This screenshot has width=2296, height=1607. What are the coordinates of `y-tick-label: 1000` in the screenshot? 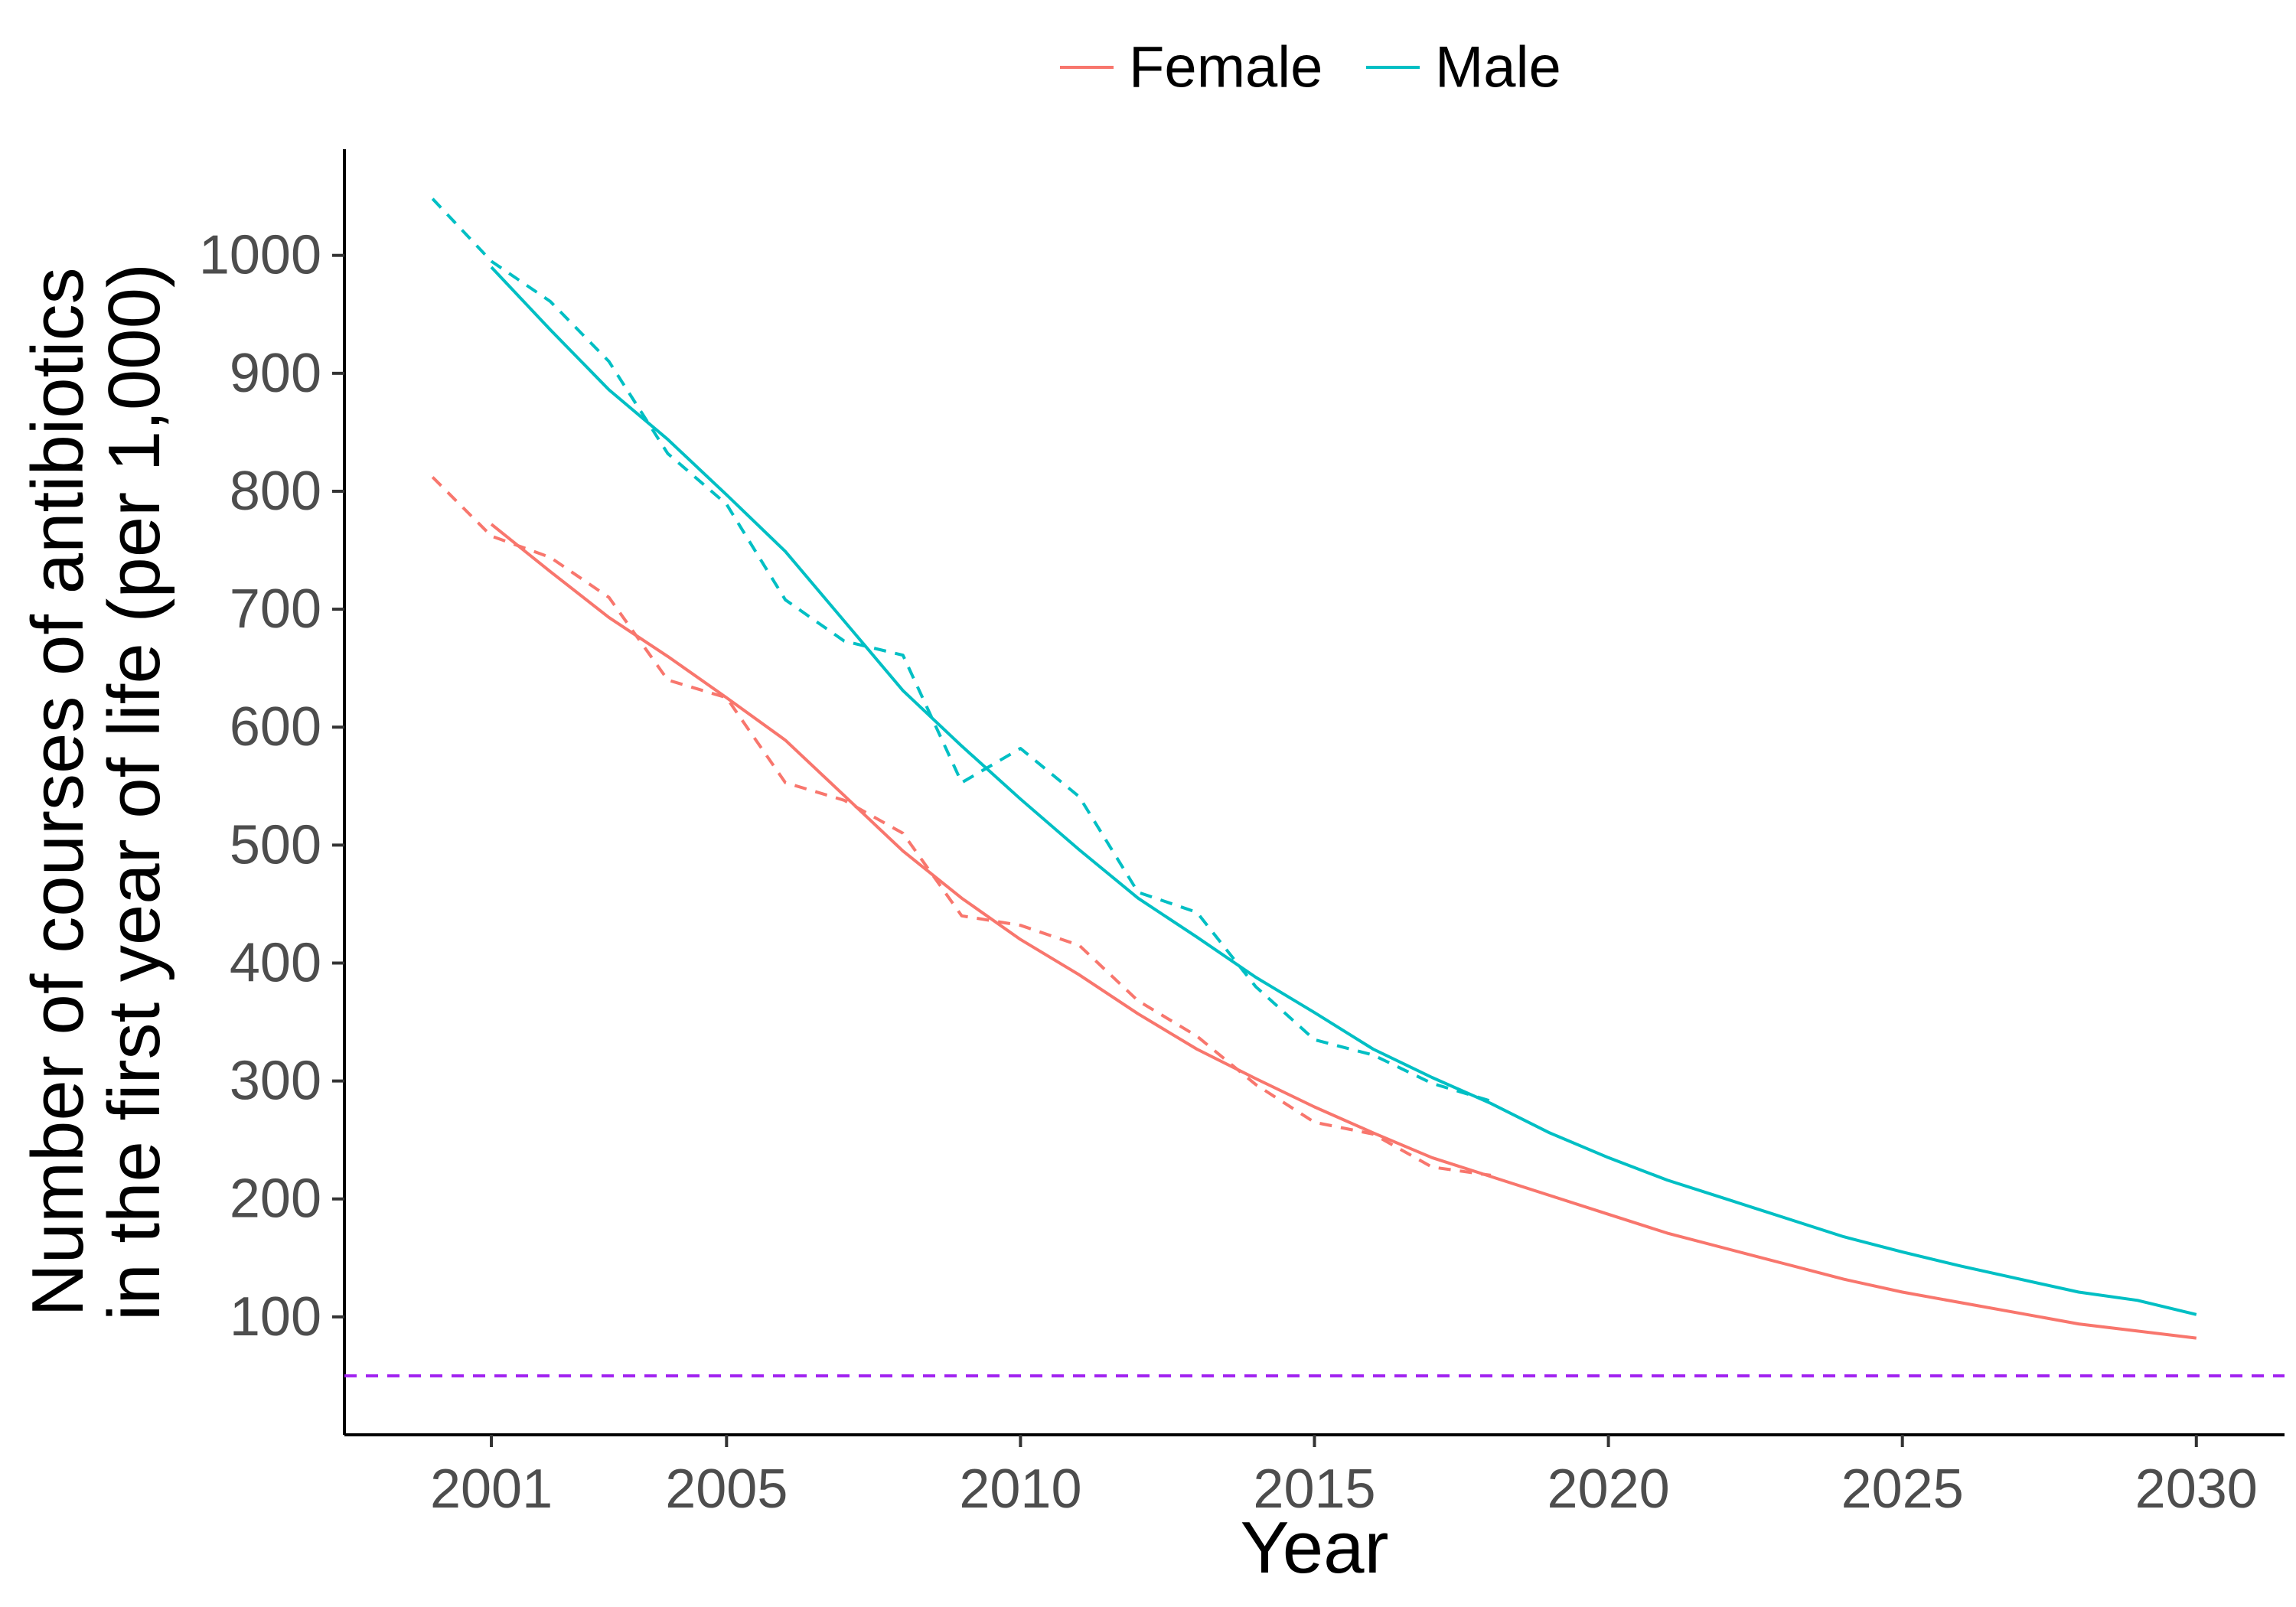 It's located at (260, 256).